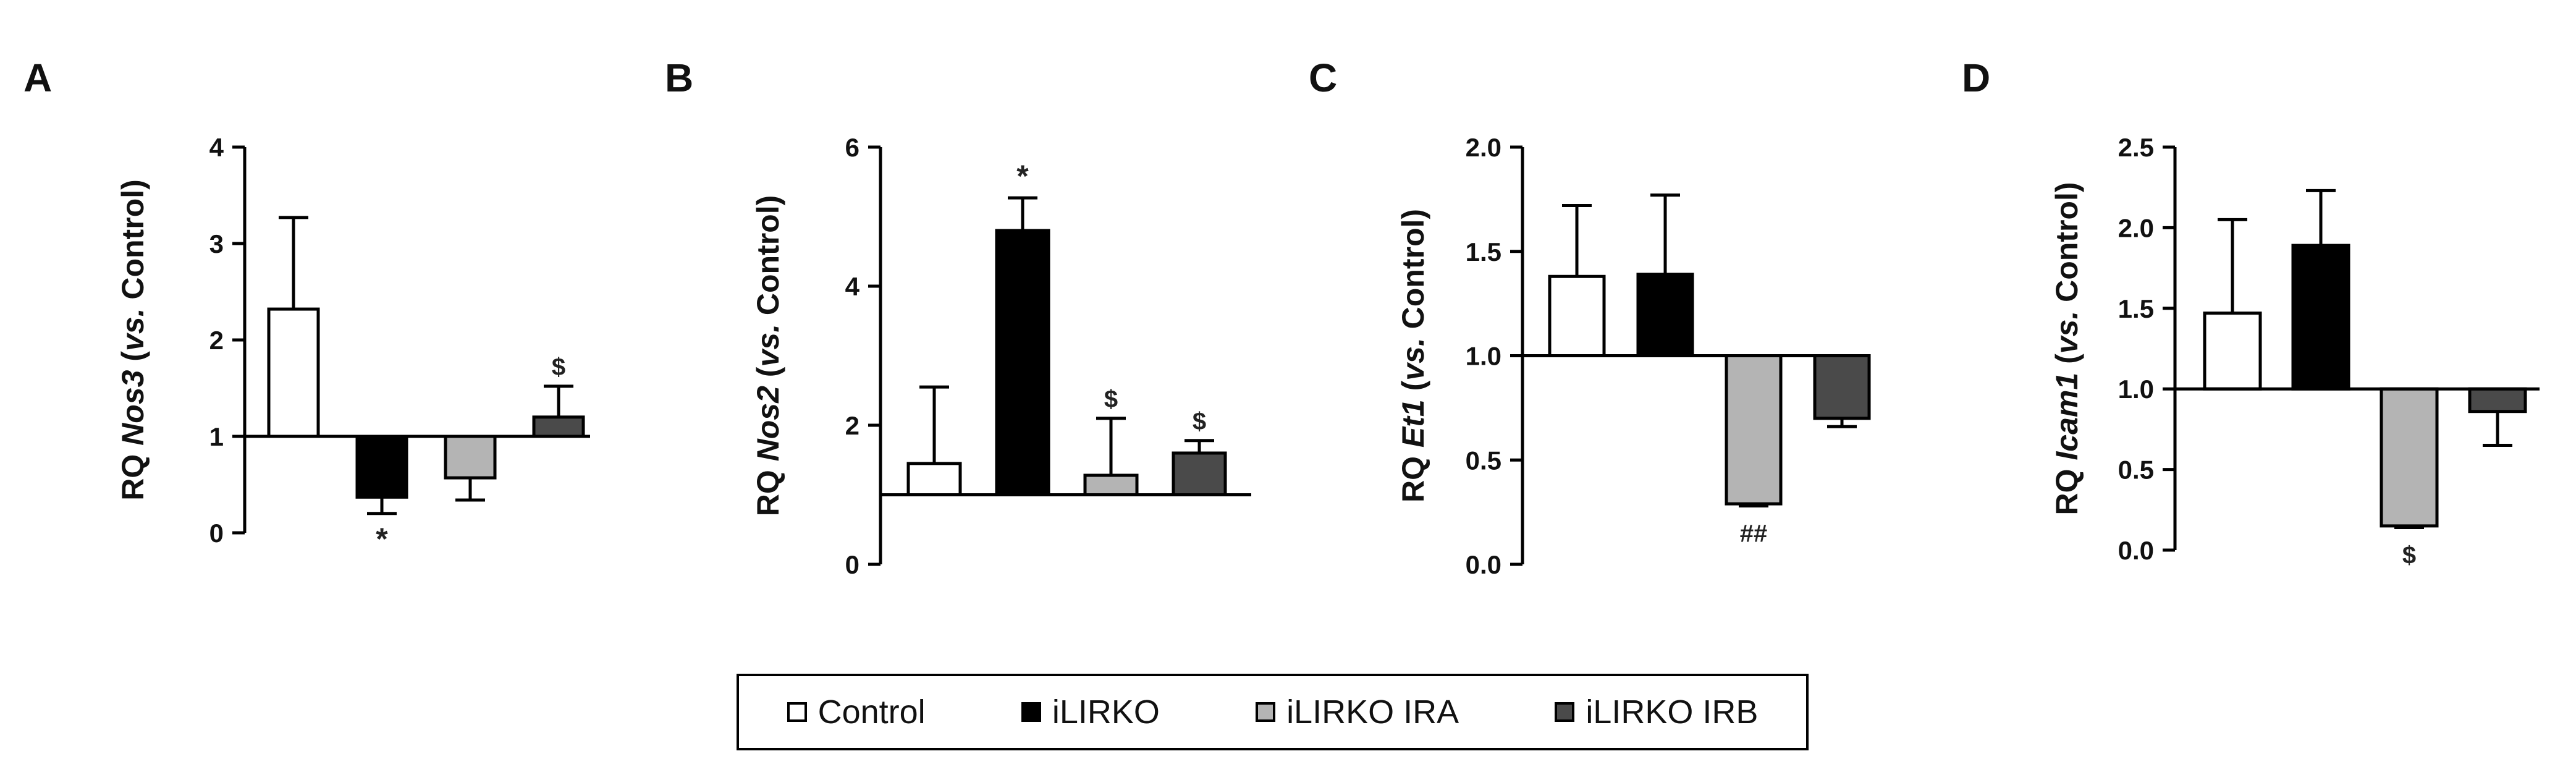 This screenshot has height=772, width=2576. I want to click on y-tick-label: 6, so click(852, 147).